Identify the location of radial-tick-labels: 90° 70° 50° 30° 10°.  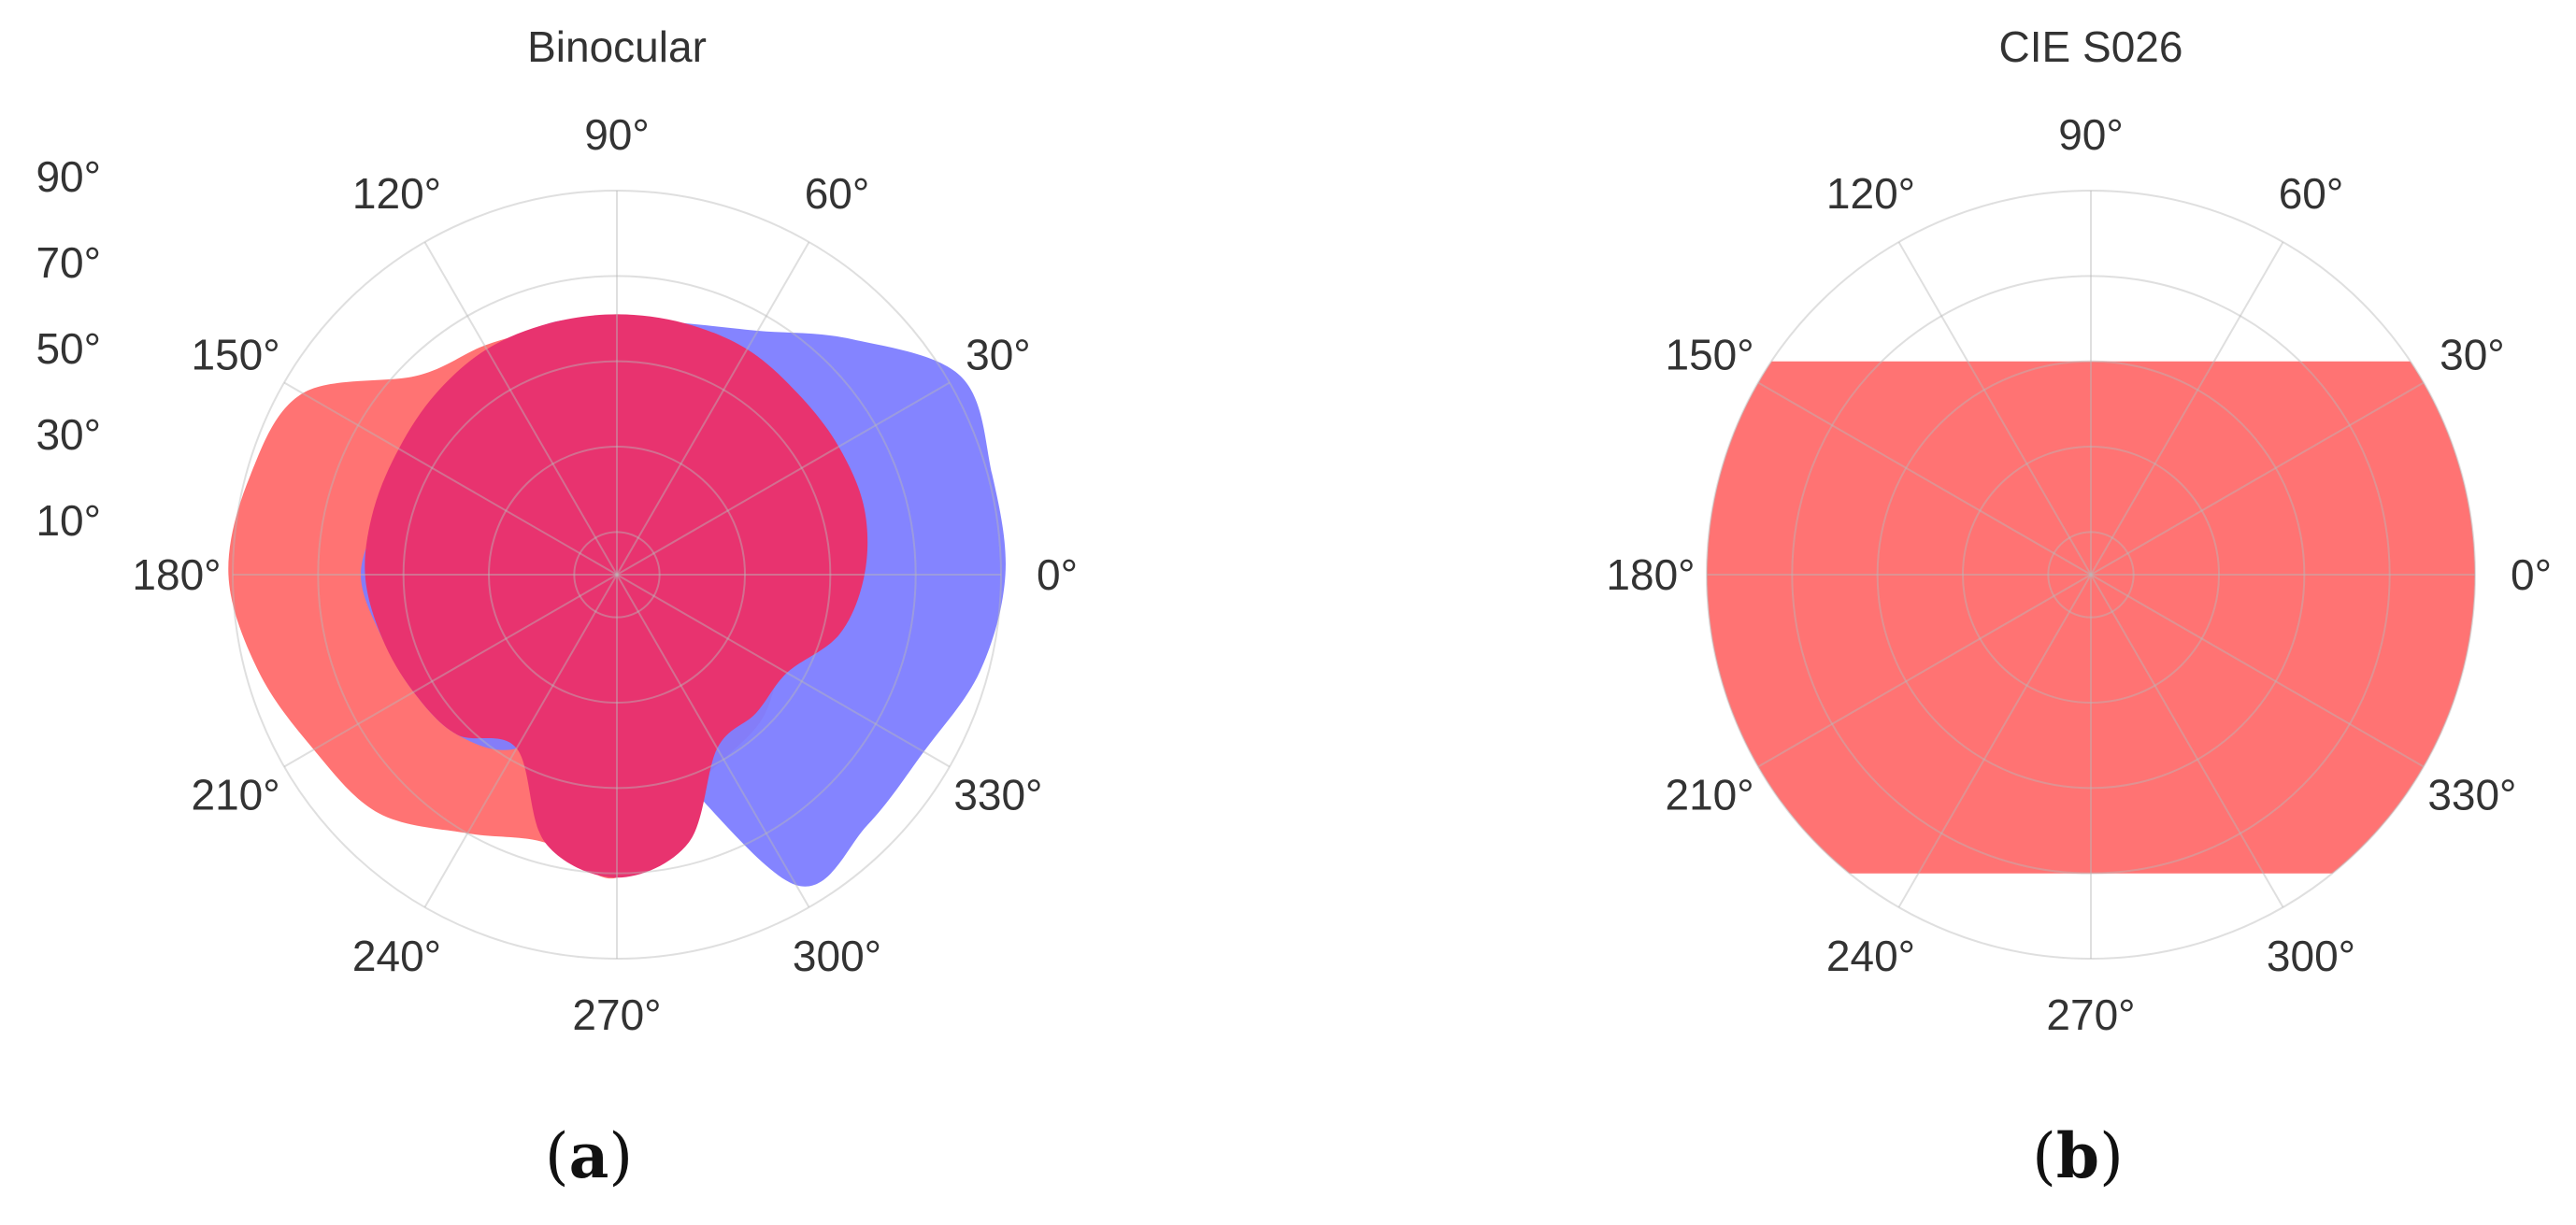
(68, 348).